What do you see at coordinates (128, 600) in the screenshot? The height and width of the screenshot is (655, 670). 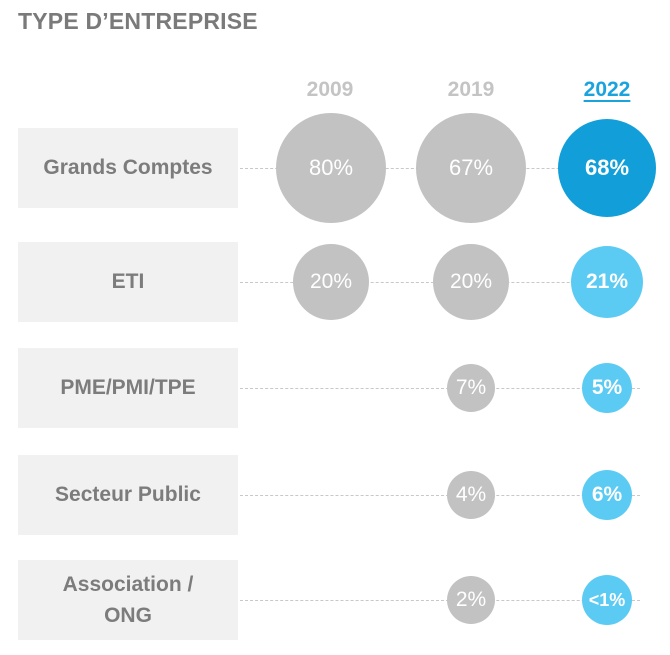 I see `category-label-association: Association / ONG` at bounding box center [128, 600].